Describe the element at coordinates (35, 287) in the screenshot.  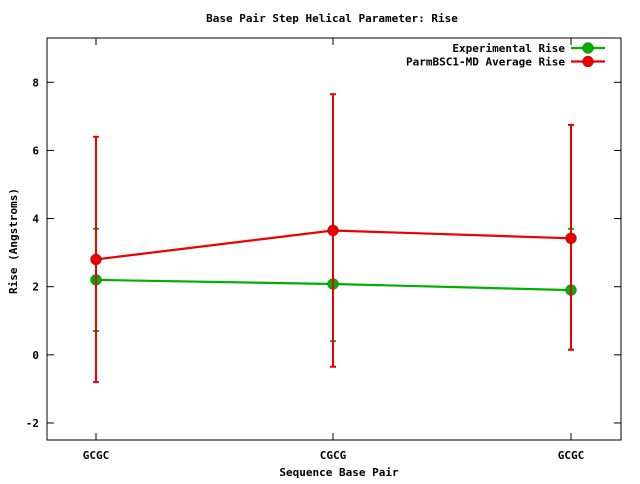
I see `y-tick-label: 2` at that location.